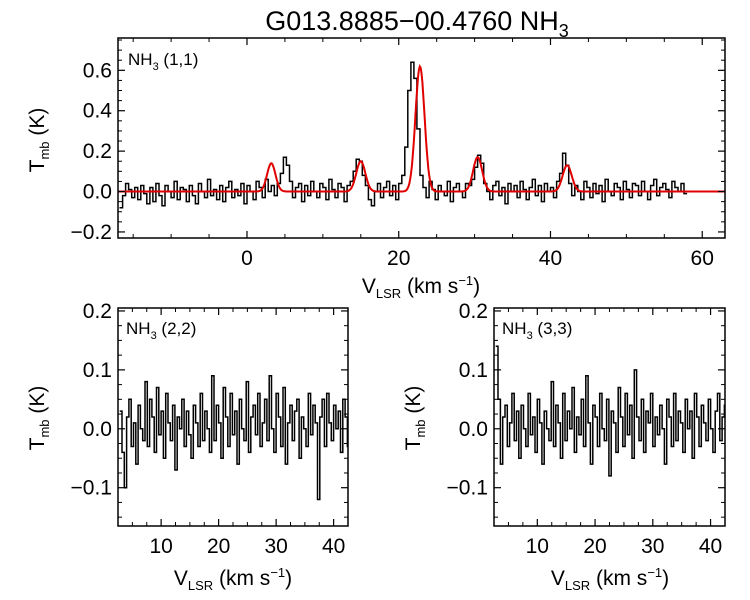 Image resolution: width=750 pixels, height=600 pixels. I want to click on panel-nh3-33-ylabel: Tmb (K), so click(415, 418).